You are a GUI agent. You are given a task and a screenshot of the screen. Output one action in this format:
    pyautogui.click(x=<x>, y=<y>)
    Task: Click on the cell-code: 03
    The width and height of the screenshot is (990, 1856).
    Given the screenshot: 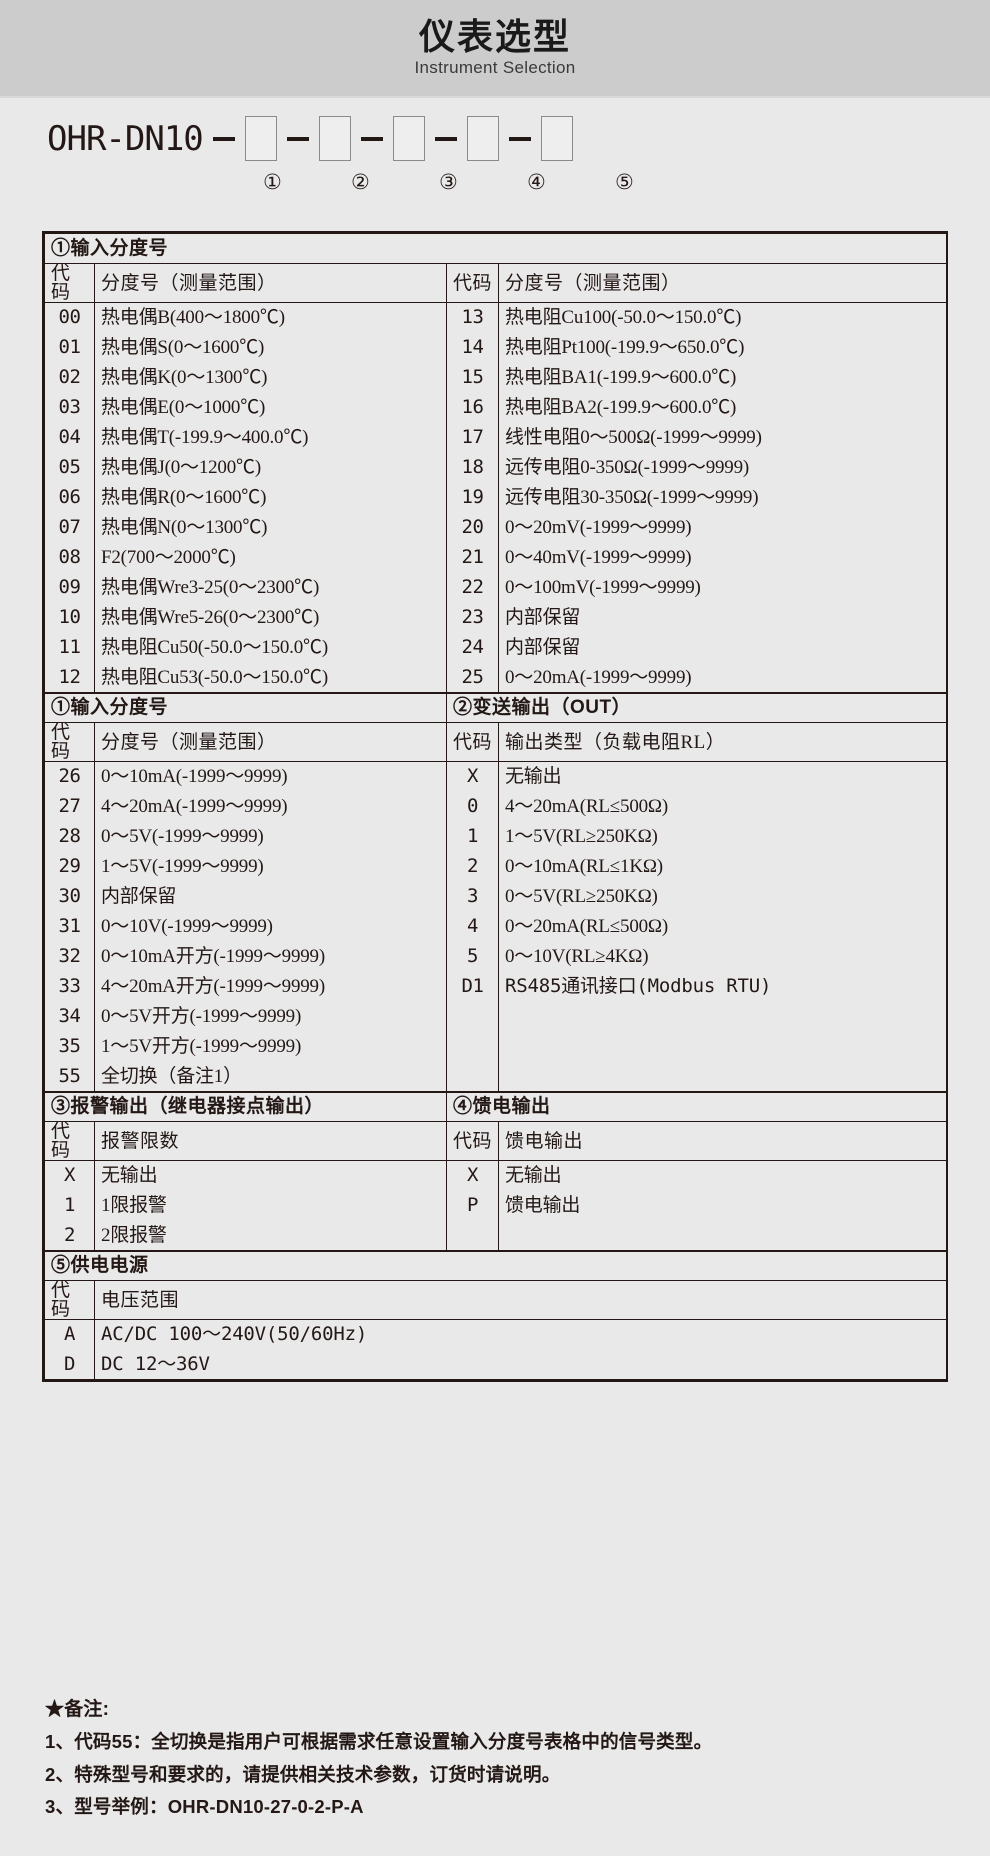 What is the action you would take?
    pyautogui.click(x=69, y=407)
    